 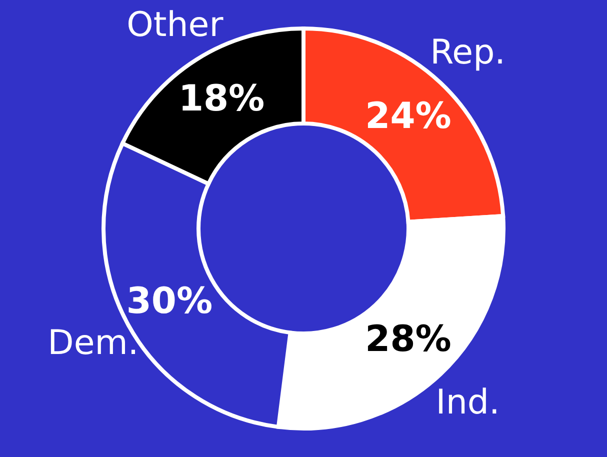 What do you see at coordinates (221, 99) in the screenshot?
I see `data-label: 18%` at bounding box center [221, 99].